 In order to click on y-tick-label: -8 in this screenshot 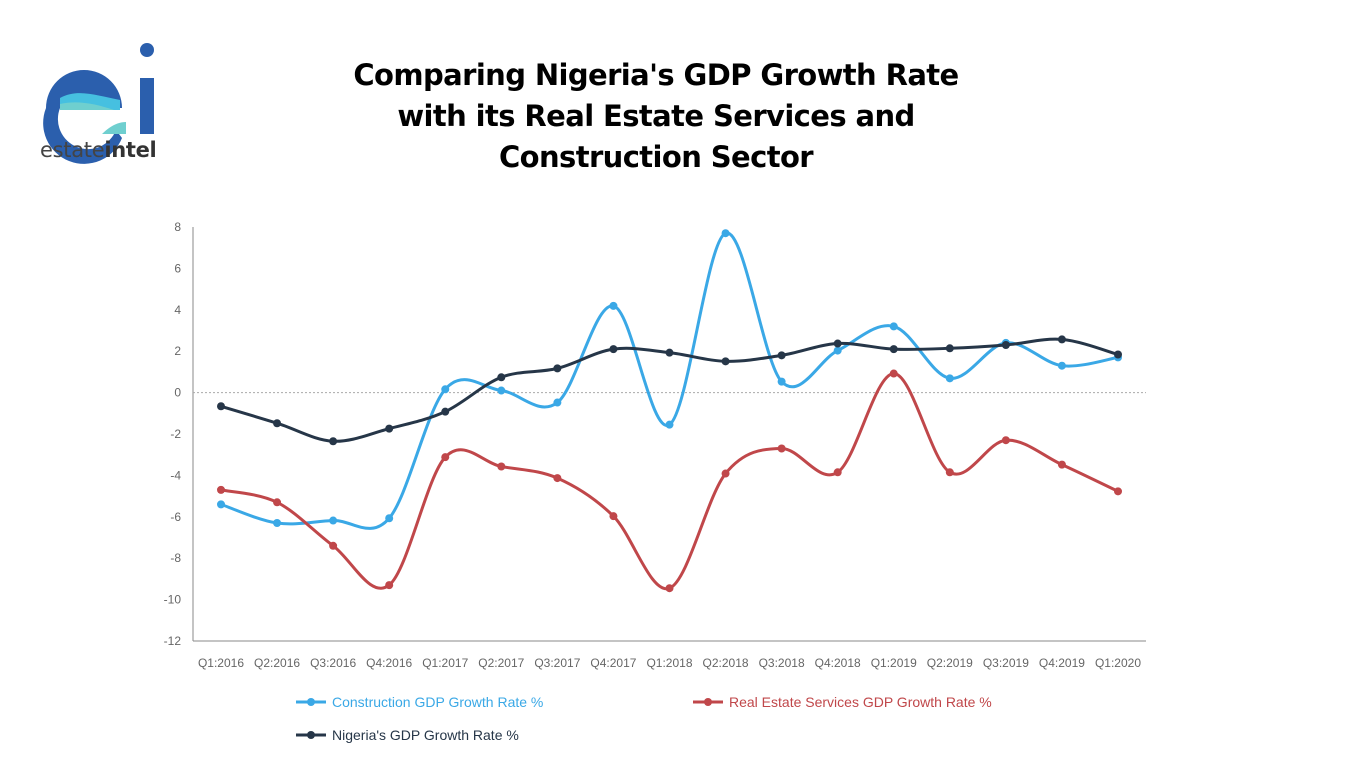, I will do `click(175, 558)`.